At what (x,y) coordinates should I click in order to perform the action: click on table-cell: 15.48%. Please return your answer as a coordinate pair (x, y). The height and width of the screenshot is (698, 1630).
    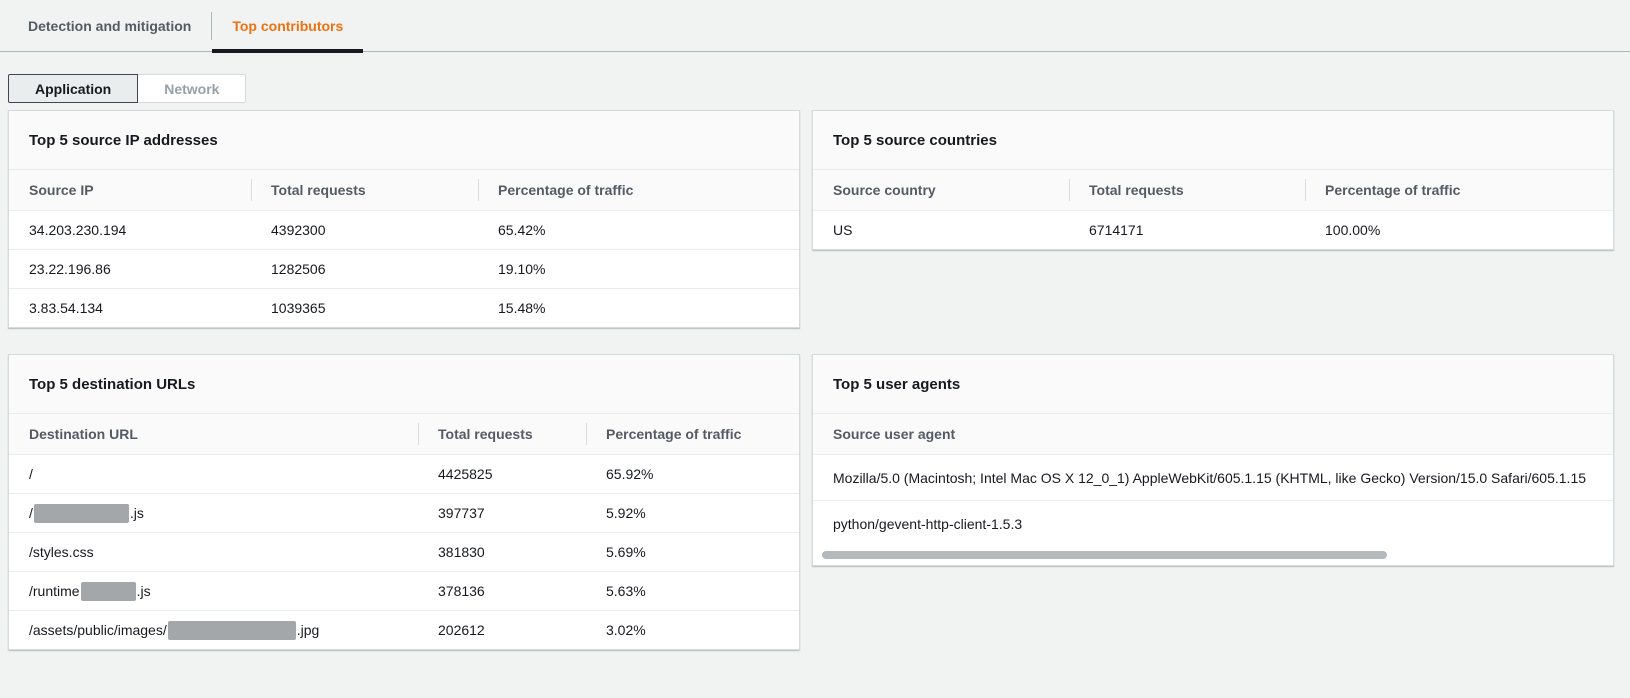
    Looking at the image, I should click on (522, 308).